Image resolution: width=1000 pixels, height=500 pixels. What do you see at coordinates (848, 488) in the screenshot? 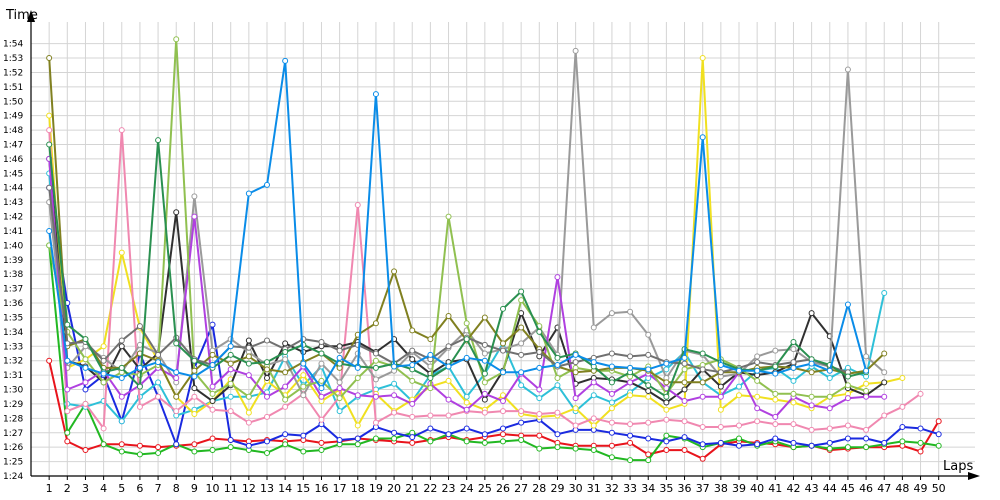
I see `x-tick-label: 45` at bounding box center [848, 488].